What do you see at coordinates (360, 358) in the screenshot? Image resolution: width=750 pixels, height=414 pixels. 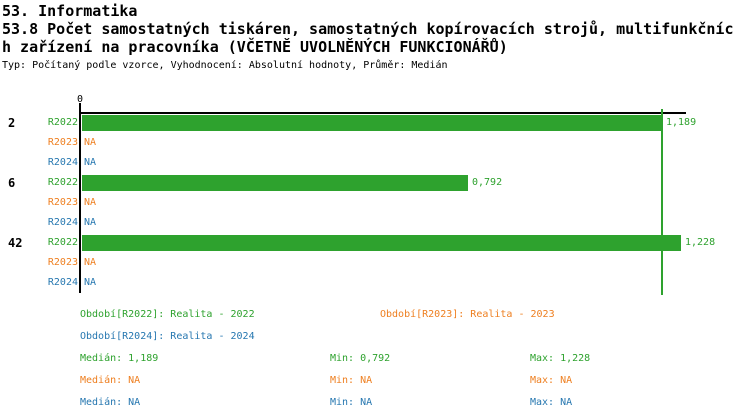 I see `stat-min-r2022: Min: 0,792` at bounding box center [360, 358].